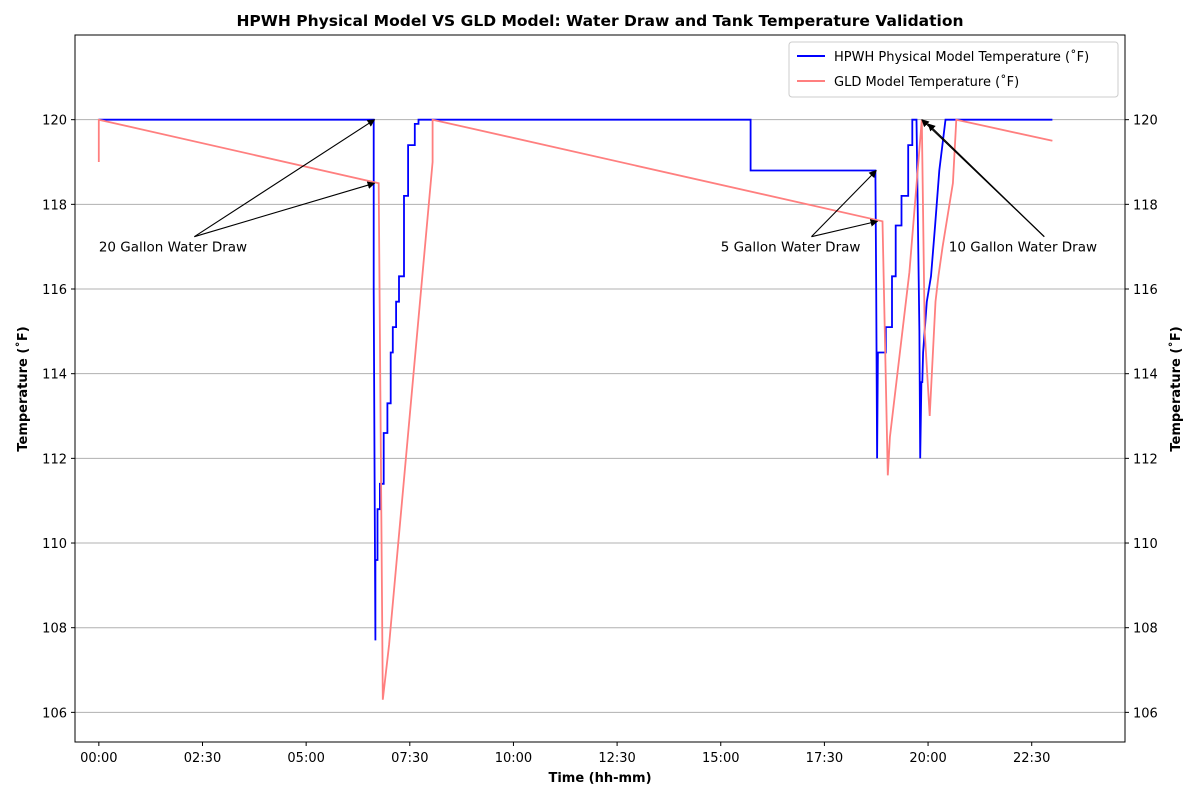 The width and height of the screenshot is (1200, 800). Describe the element at coordinates (54, 629) in the screenshot. I see `y-tick-label-left: 108` at that location.